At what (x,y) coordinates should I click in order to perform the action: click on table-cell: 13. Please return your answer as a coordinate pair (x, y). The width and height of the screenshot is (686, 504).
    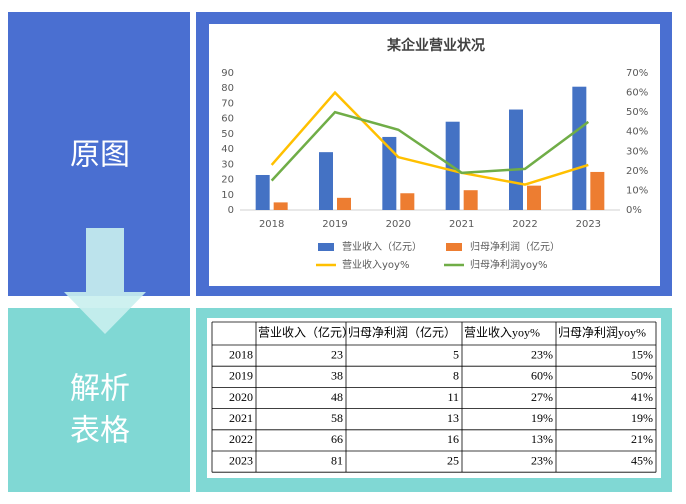
    Looking at the image, I should click on (453, 418).